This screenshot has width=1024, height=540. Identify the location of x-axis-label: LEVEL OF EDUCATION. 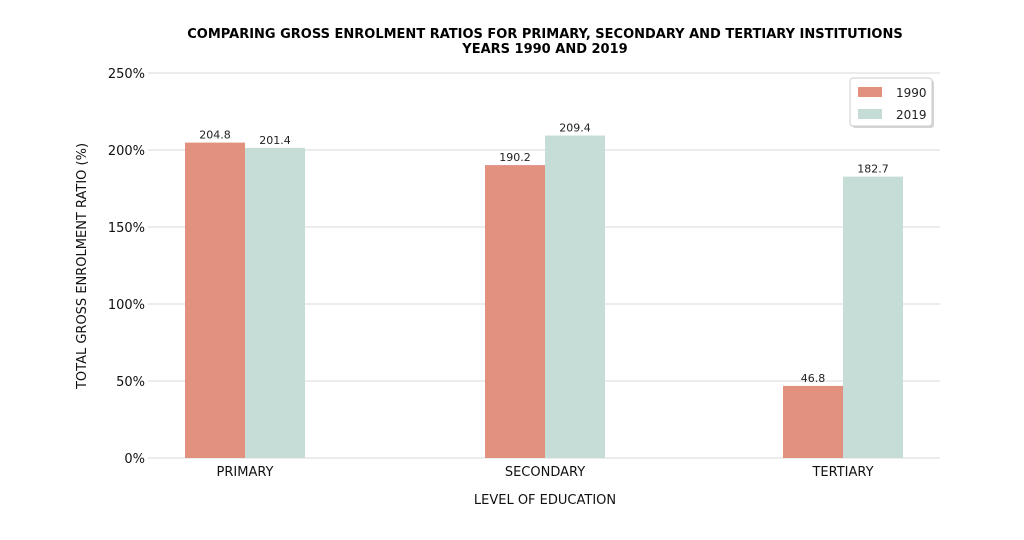
(545, 500).